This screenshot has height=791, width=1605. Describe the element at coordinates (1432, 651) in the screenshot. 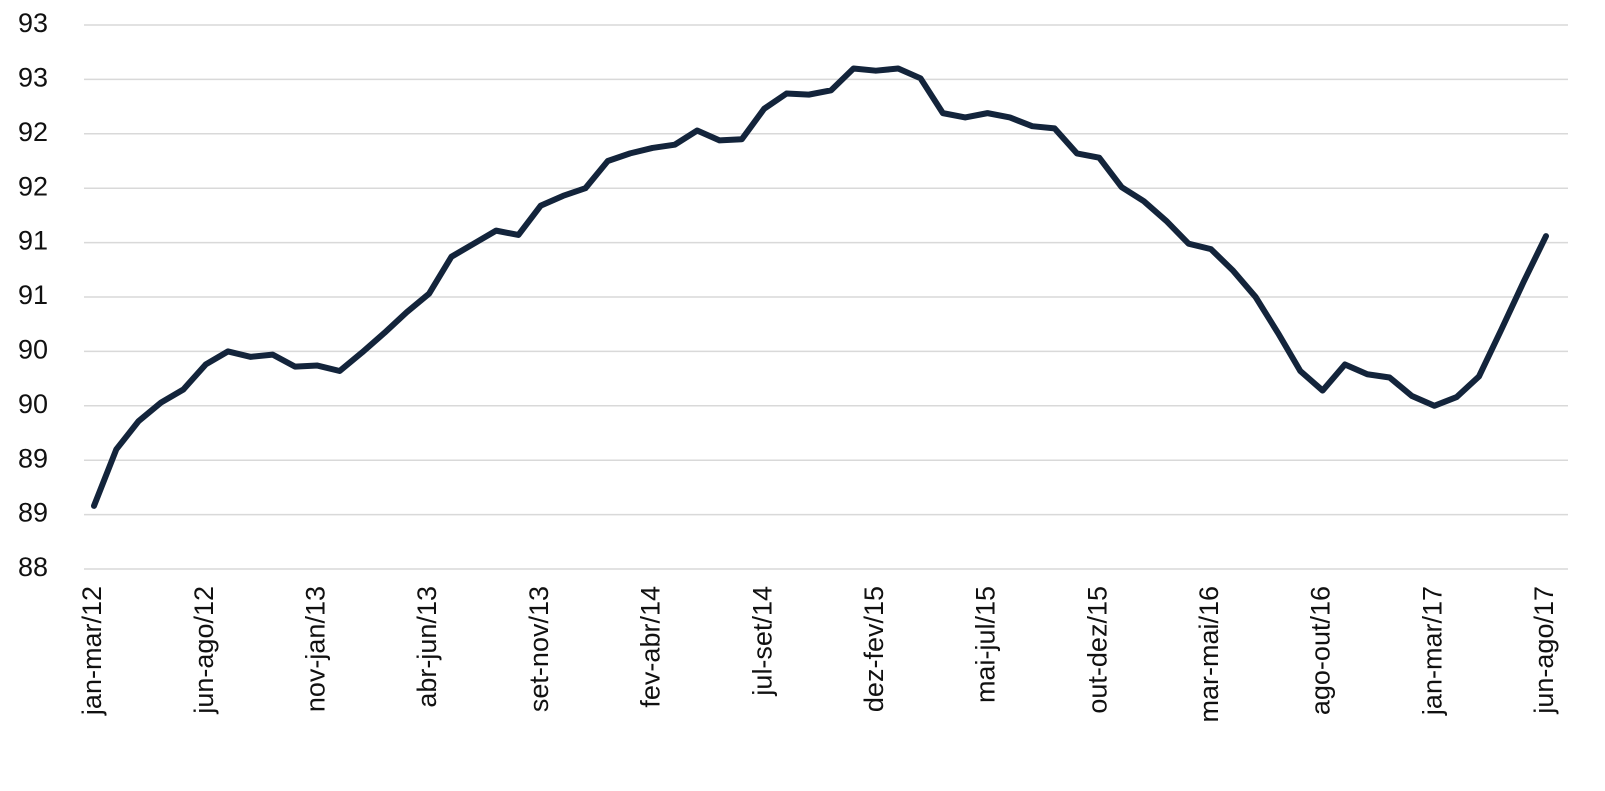

I see `x-tick-label: jan-mar/17` at that location.